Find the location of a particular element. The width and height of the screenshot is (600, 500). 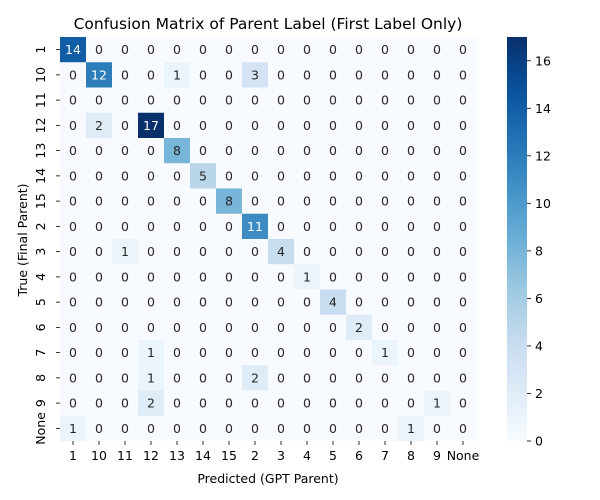

y-tick-labels: 1 10 11 12 13 14 15 2 3 4 5 6 7 8 9 None is located at coordinates (46, 245).